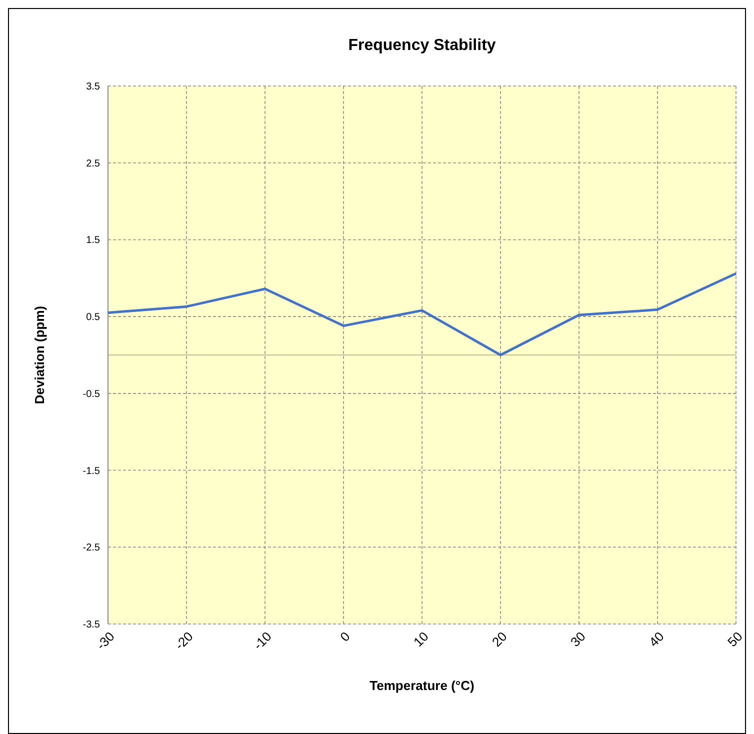 The image size is (754, 734). I want to click on x-tick-label: 20, so click(499, 639).